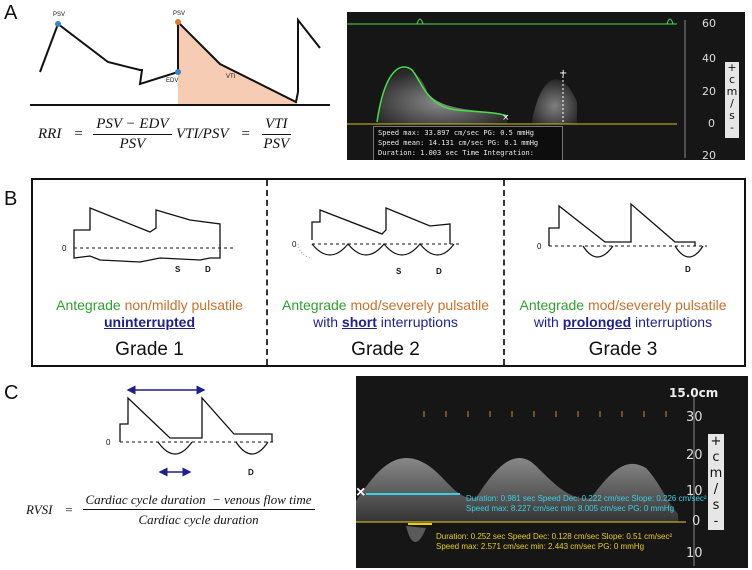 The width and height of the screenshot is (752, 570). Describe the element at coordinates (172, 81) in the screenshot. I see `edv-label: EDV` at that location.